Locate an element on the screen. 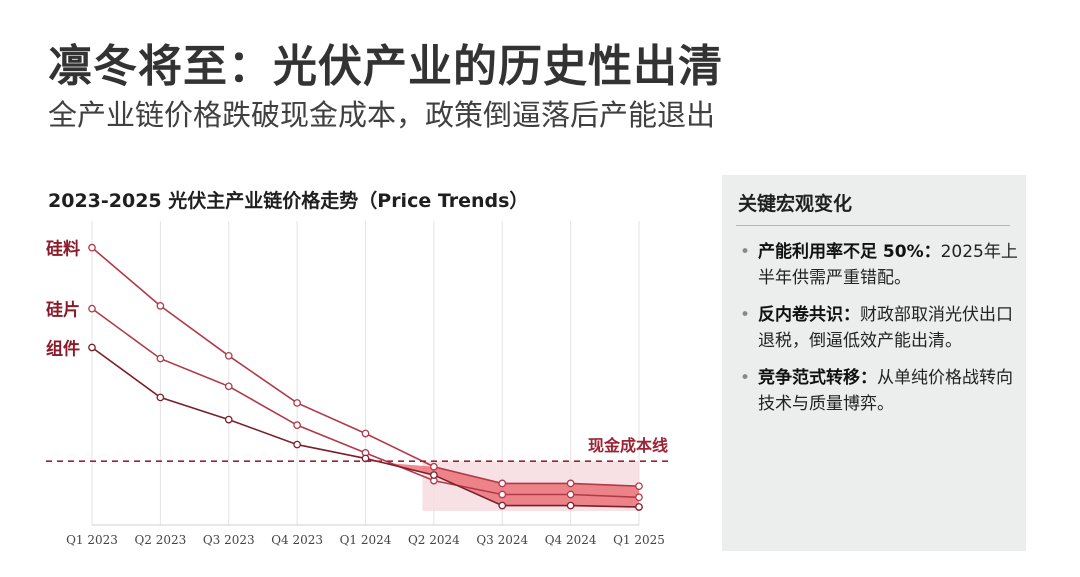 This screenshot has width=1080, height=577. page-title: 凛冬将至：光伏产业的历史性出清 is located at coordinates (385, 66).